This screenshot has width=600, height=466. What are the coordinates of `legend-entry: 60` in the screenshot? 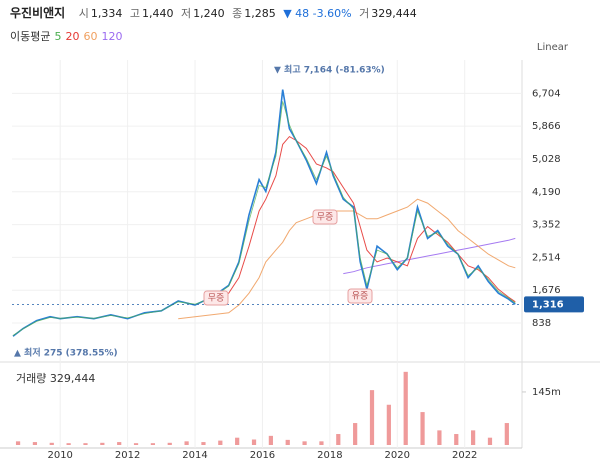 It's located at (90, 36).